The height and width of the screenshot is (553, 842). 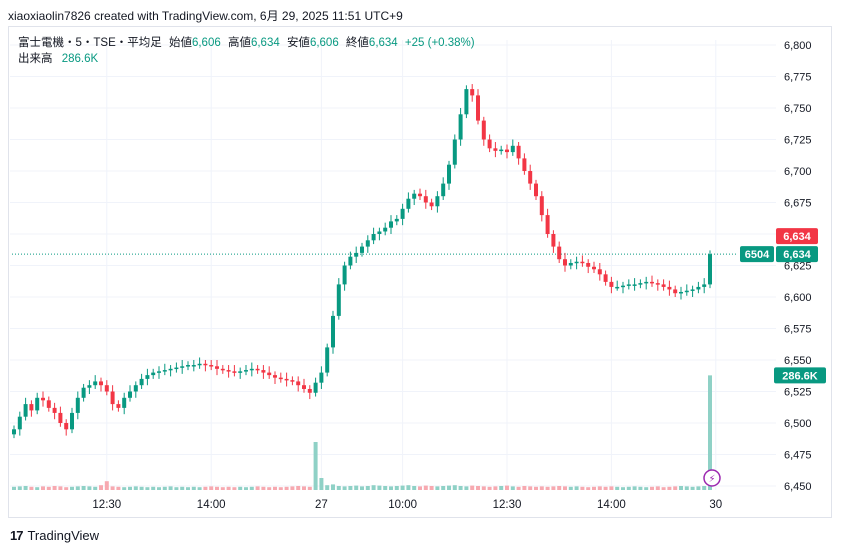 What do you see at coordinates (798, 172) in the screenshot?
I see `y-tick-label: 6,700` at bounding box center [798, 172].